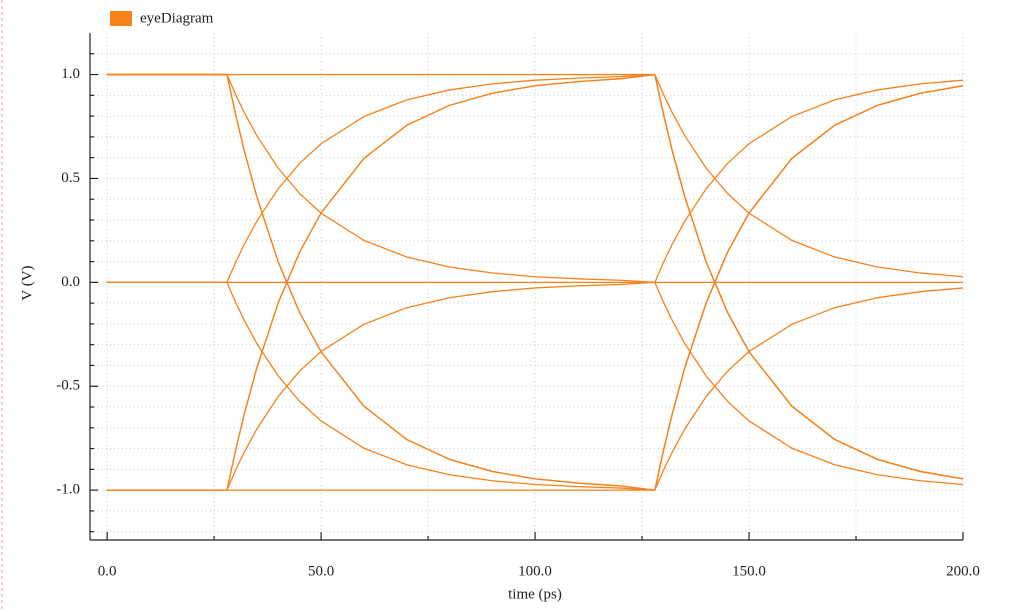 This screenshot has width=1013, height=612. Describe the element at coordinates (68, 490) in the screenshot. I see `y-tick-label: -1.0` at that location.